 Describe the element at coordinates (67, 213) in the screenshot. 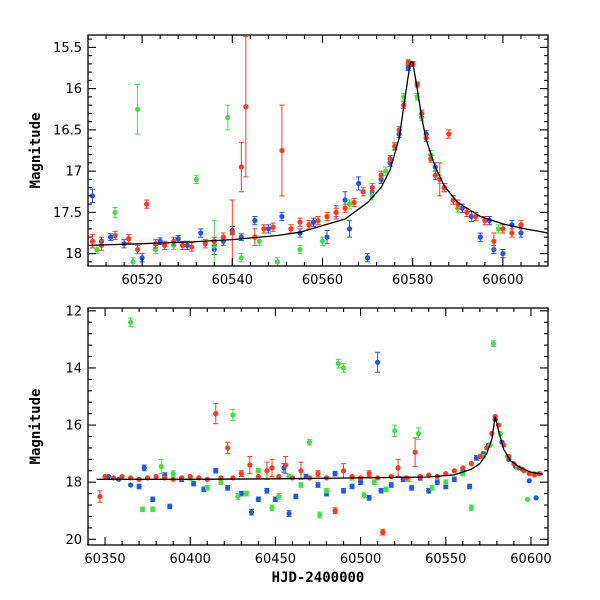

I see `y-tick-label: 17.5` at that location.